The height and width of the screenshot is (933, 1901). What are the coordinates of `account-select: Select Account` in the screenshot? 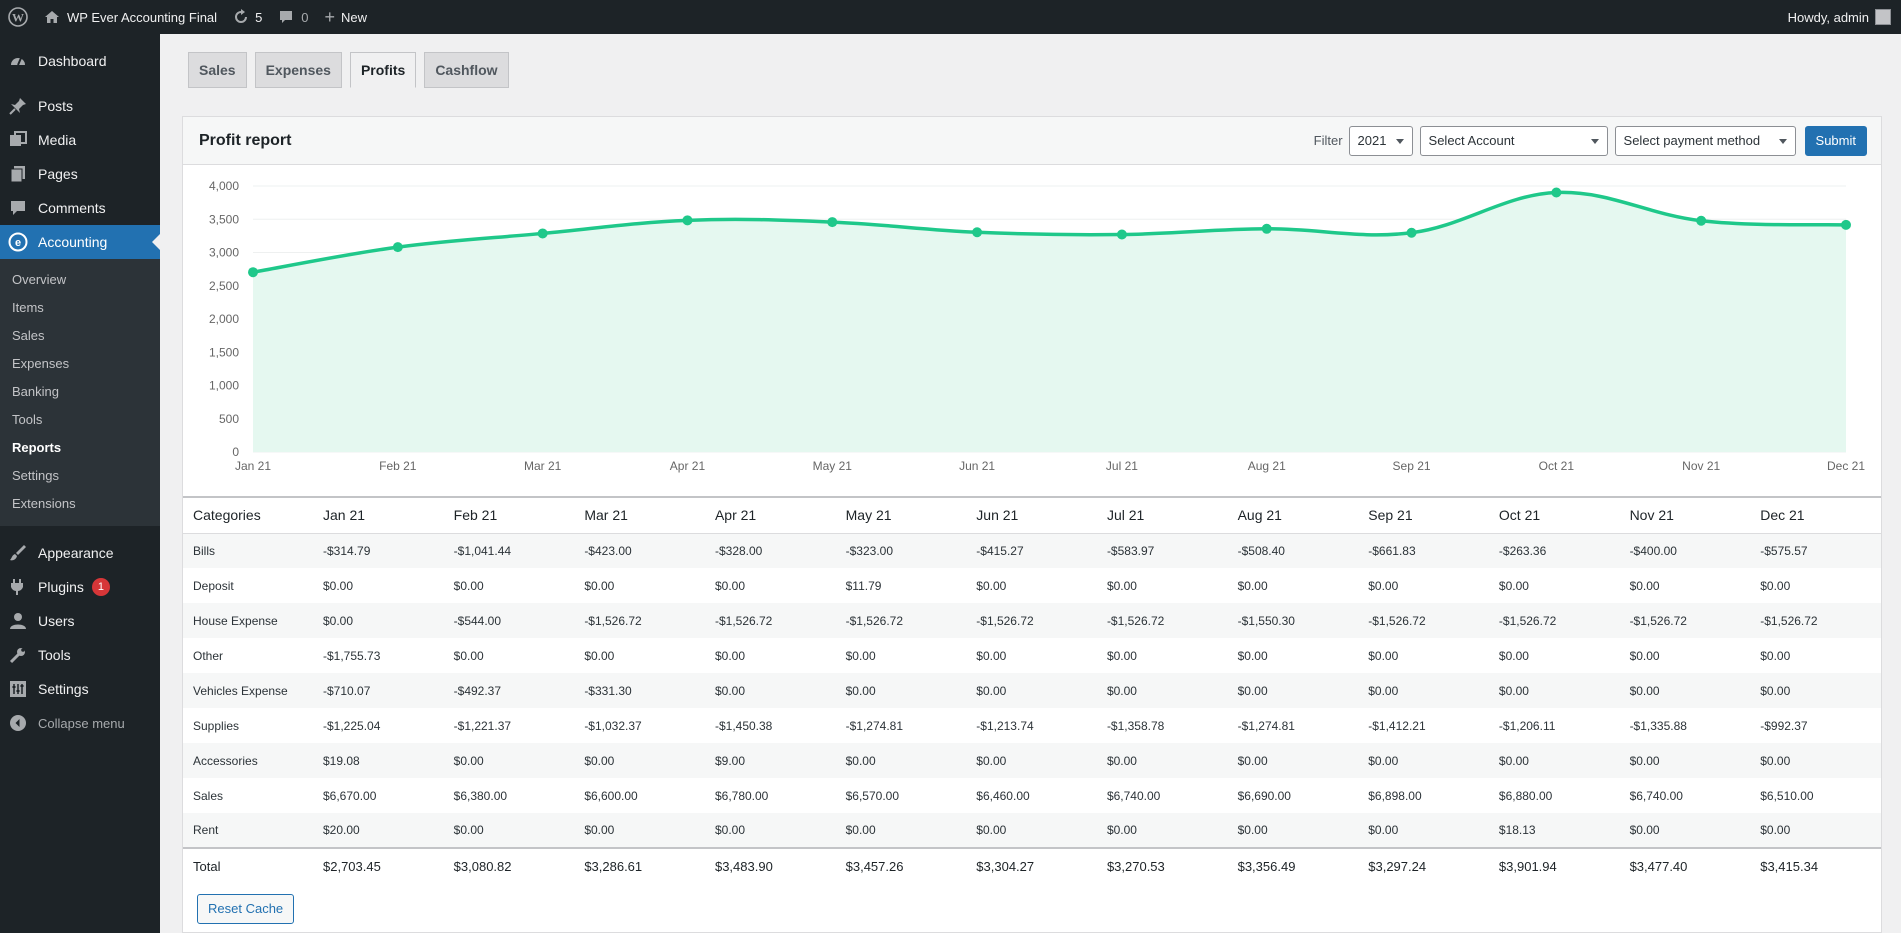 It's located at (1513, 140).